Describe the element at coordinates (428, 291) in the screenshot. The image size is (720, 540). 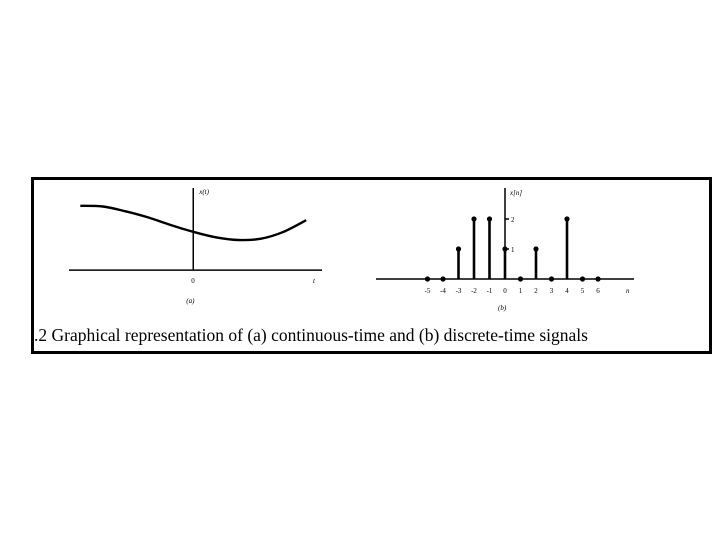
I see `panel-b-tick-label: -5` at that location.